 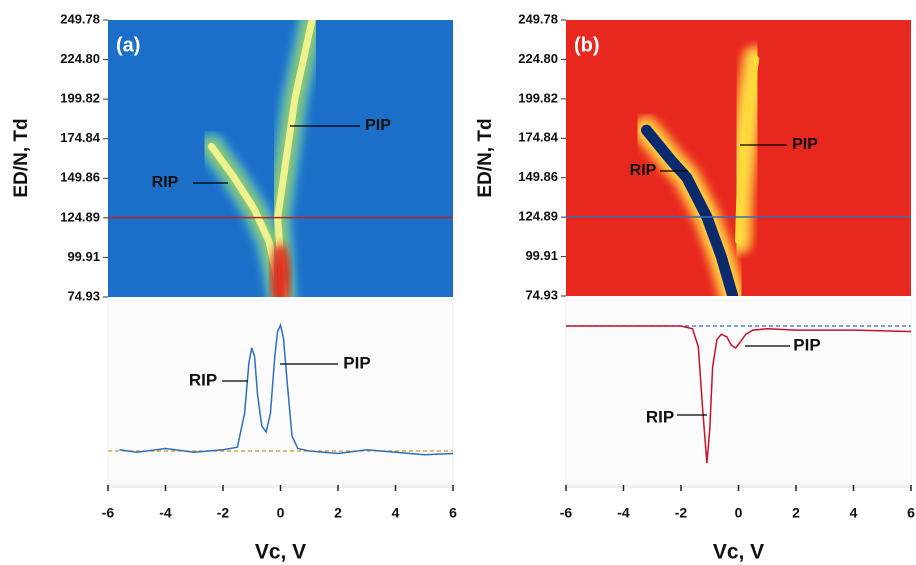 I want to click on panel-label: (b), so click(x=587, y=45).